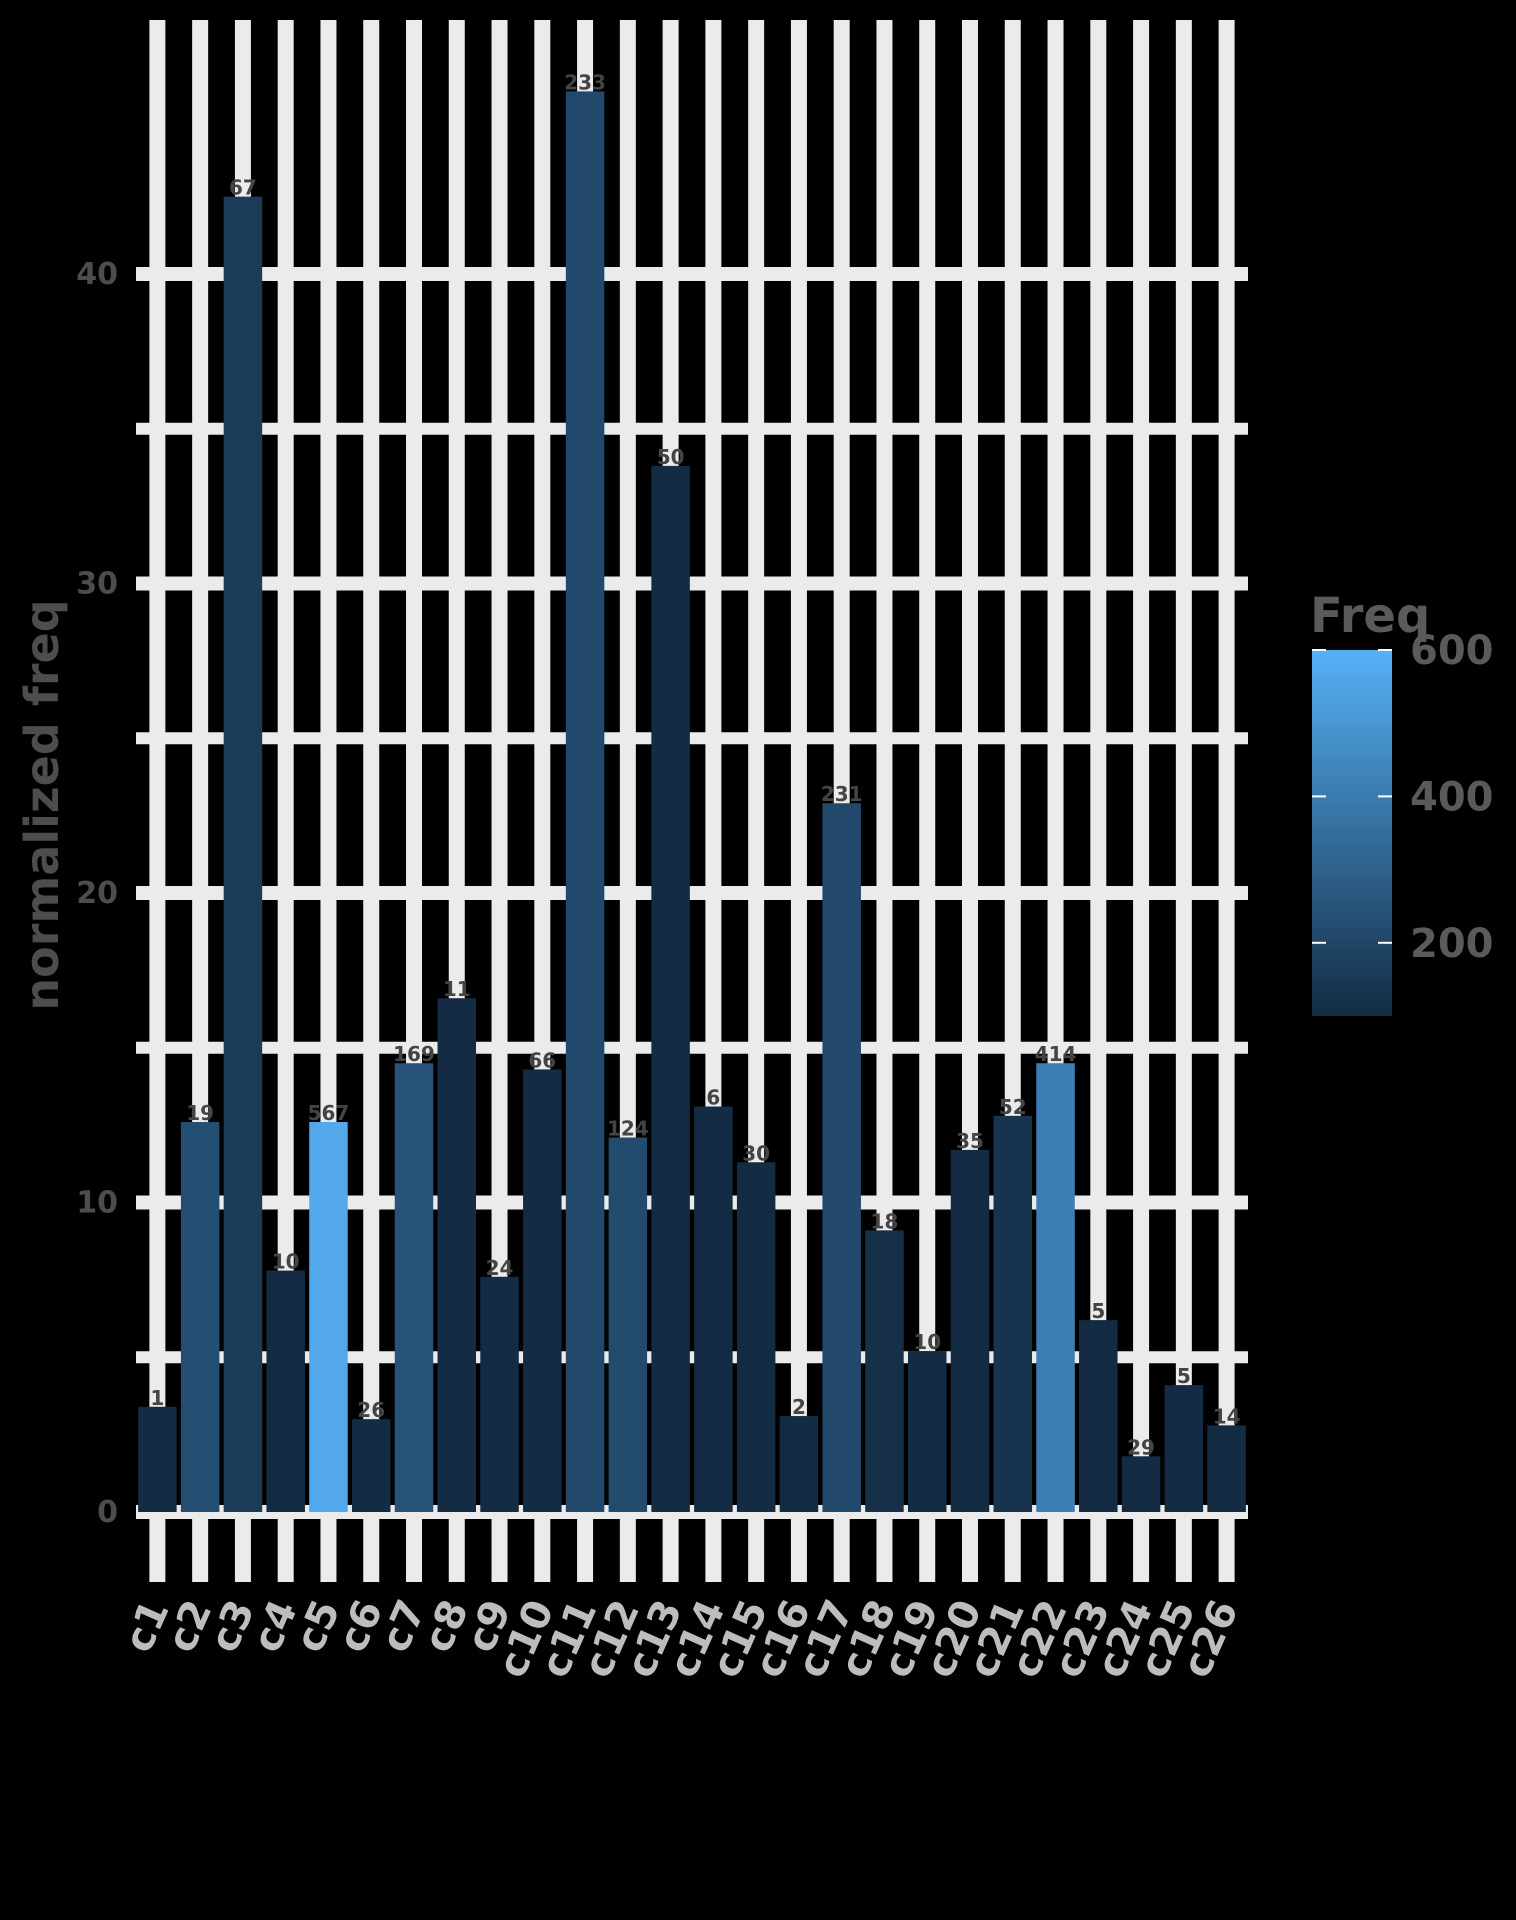  What do you see at coordinates (500, 1268) in the screenshot?
I see `bar-value-label: 24` at bounding box center [500, 1268].